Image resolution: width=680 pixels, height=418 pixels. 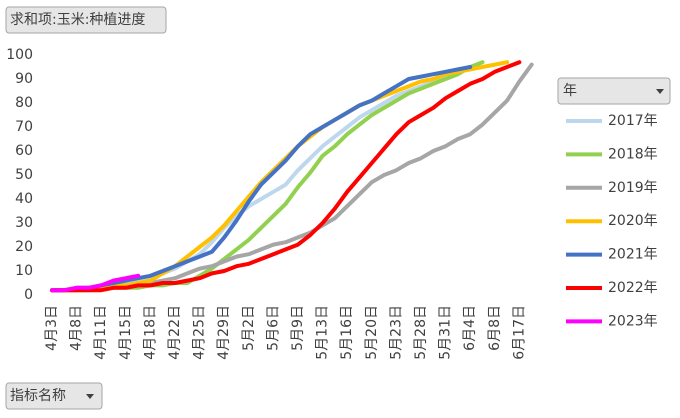 I want to click on x-tick-label: 5月2日, so click(x=249, y=328).